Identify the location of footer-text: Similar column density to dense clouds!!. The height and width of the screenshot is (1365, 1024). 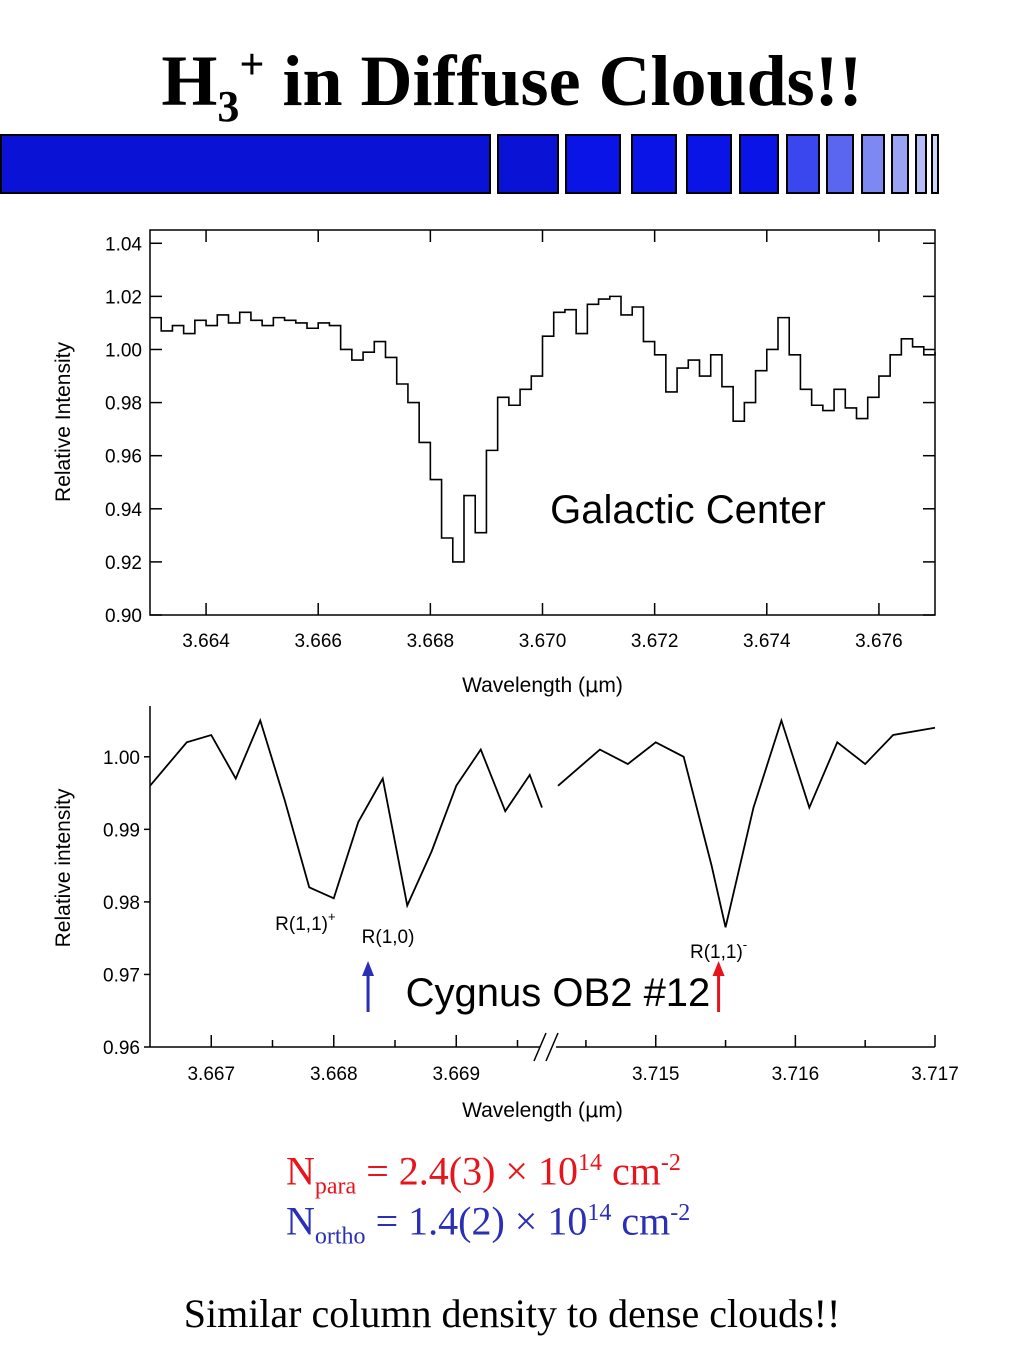
(512, 1313).